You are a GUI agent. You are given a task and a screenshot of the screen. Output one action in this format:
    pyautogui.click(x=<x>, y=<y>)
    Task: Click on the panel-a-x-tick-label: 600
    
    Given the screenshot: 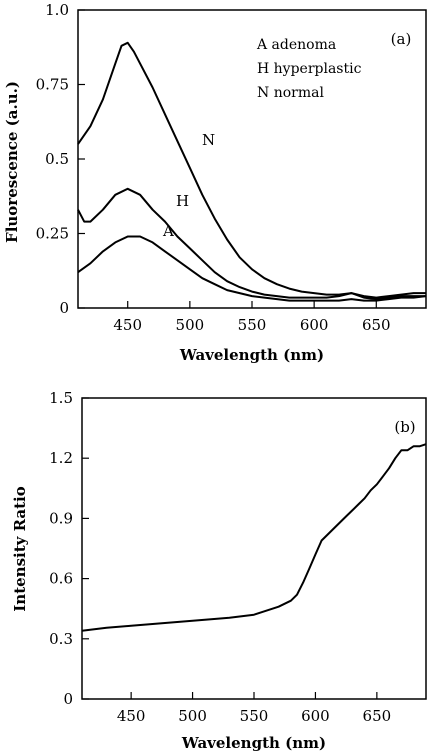 What is the action you would take?
    pyautogui.click(x=314, y=325)
    